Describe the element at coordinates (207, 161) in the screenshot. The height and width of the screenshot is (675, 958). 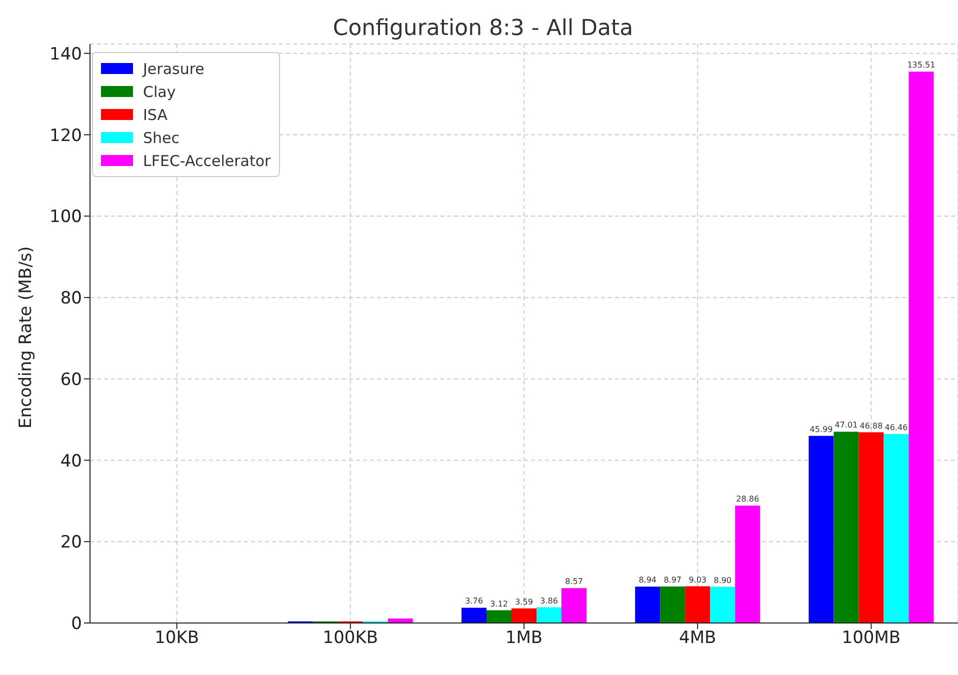
I see `legend-label: LFEC-Accelerator` at that location.